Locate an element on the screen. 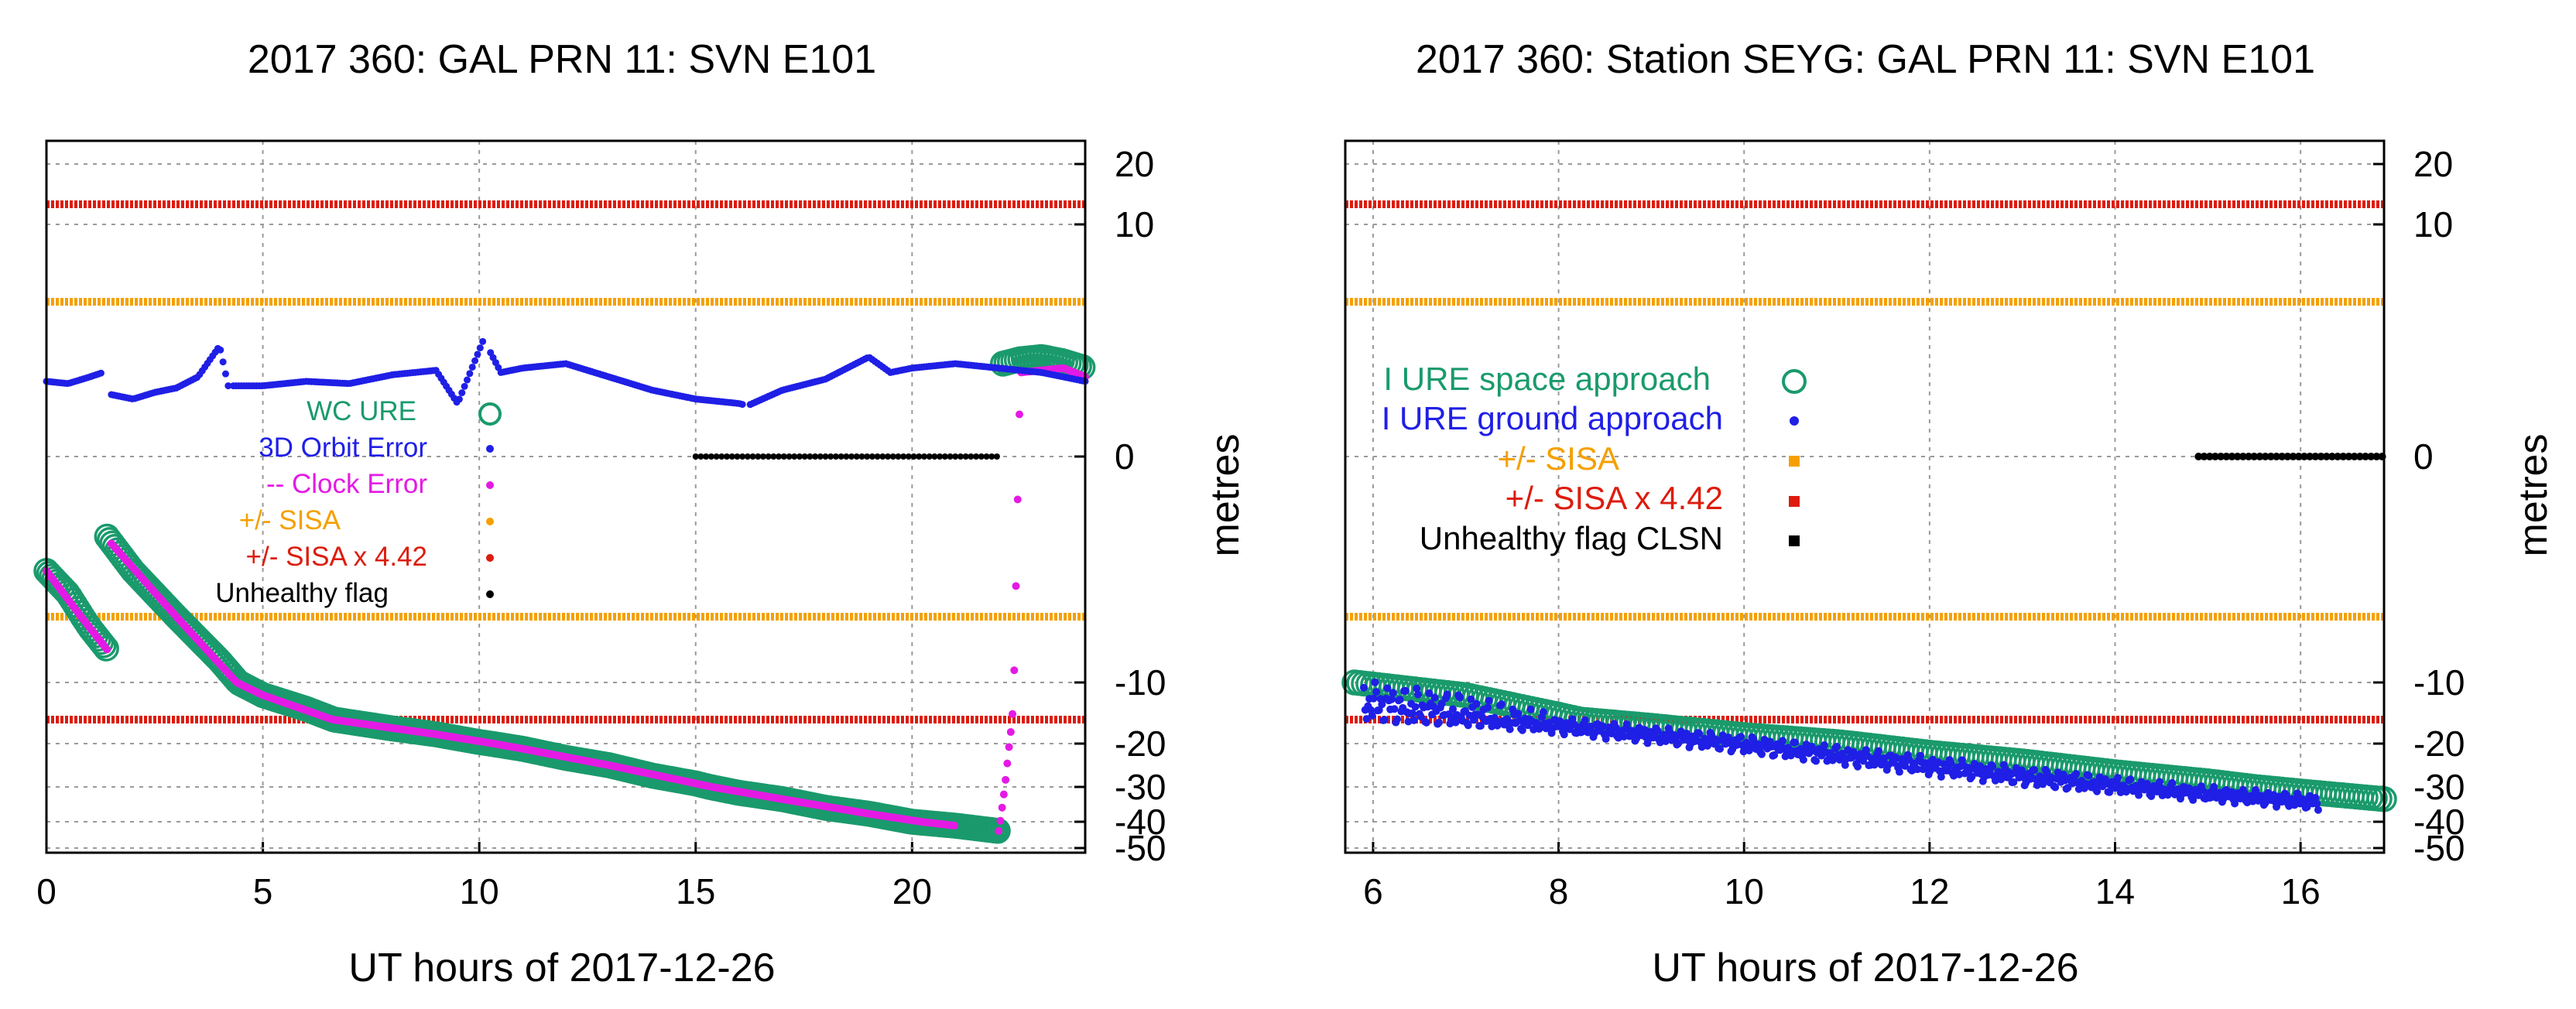 Image resolution: width=2576 pixels, height=1009 pixels. legend-label-sisa: +/- SISA is located at coordinates (290, 520).